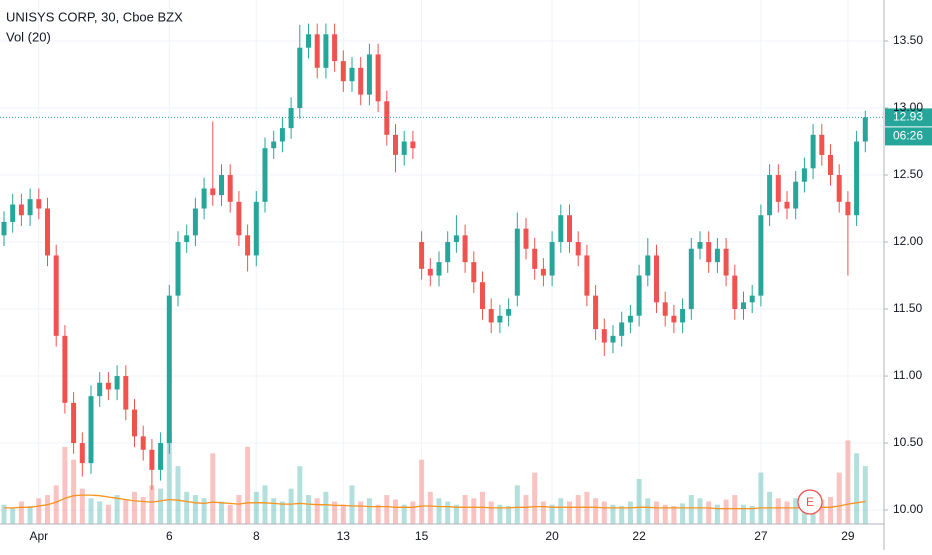 This screenshot has height=555, width=932. Describe the element at coordinates (848, 536) in the screenshot. I see `x-tick-label: 29` at that location.